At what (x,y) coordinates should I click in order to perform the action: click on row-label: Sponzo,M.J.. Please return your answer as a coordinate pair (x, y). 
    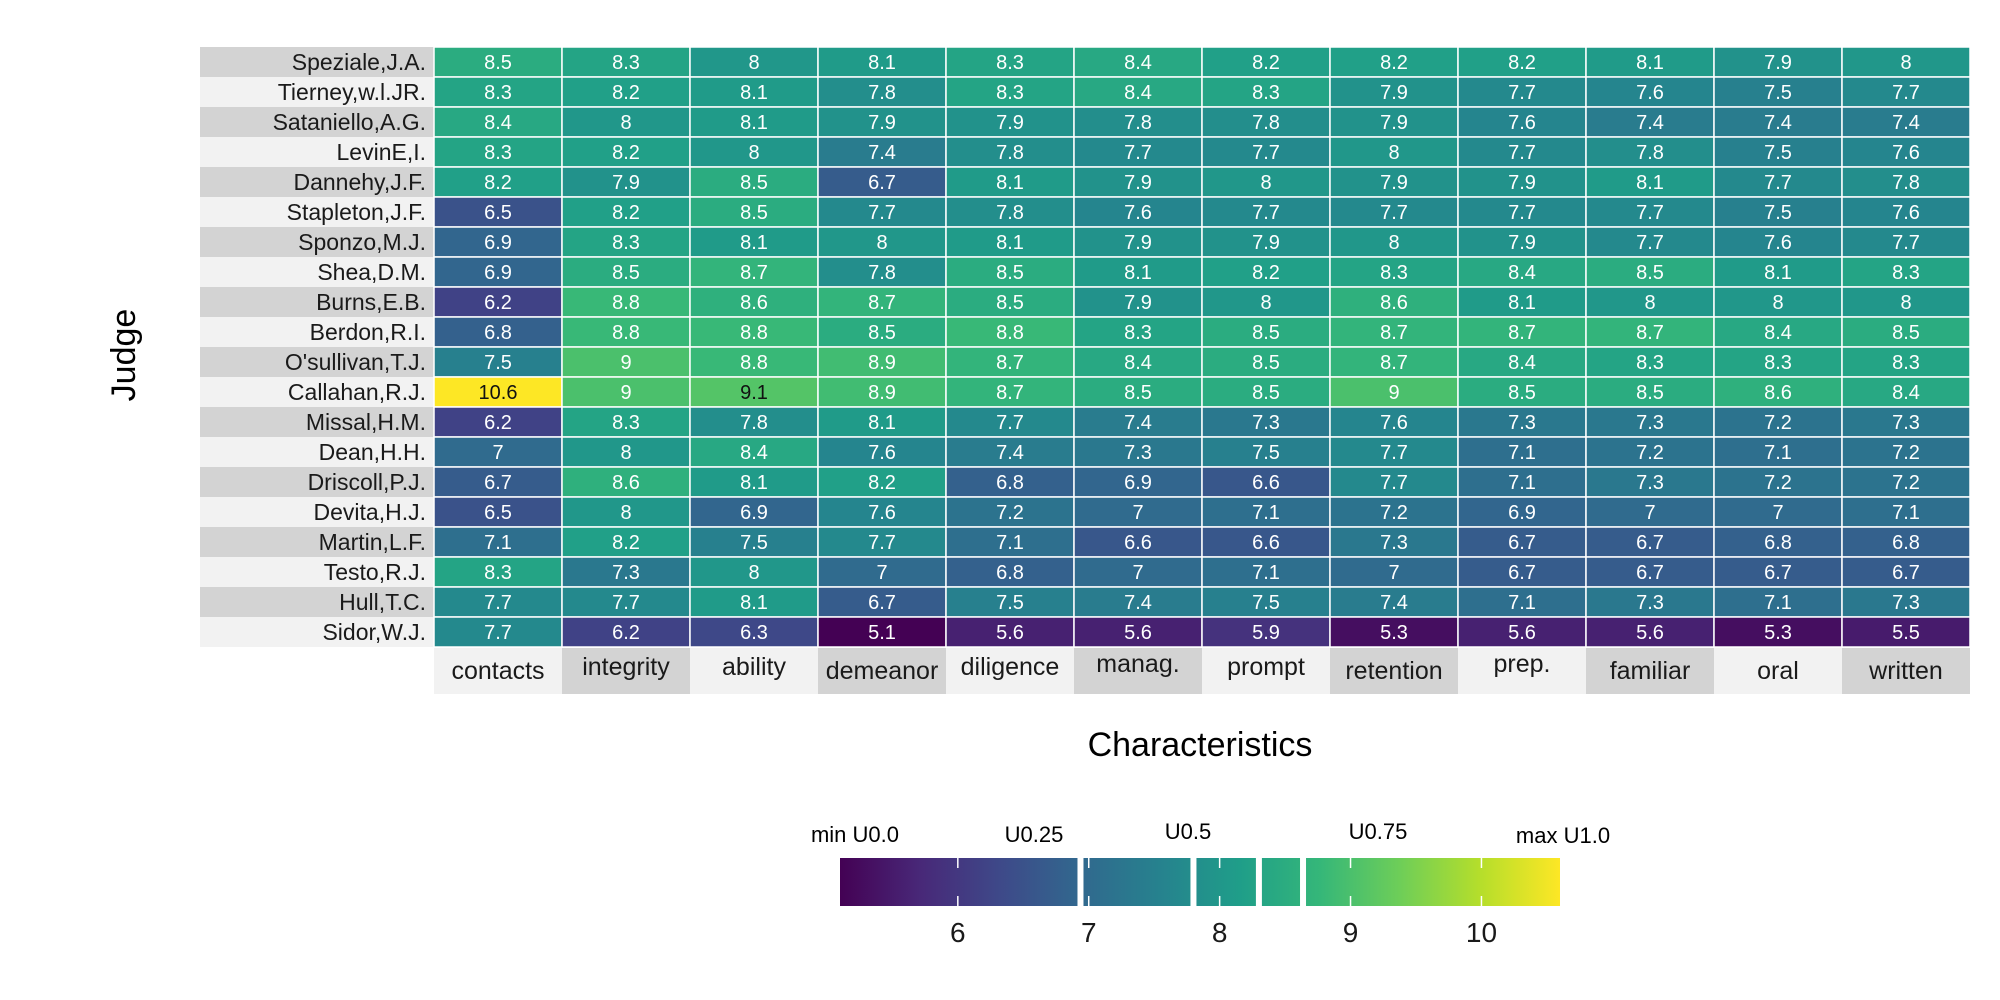
    Looking at the image, I should click on (362, 242).